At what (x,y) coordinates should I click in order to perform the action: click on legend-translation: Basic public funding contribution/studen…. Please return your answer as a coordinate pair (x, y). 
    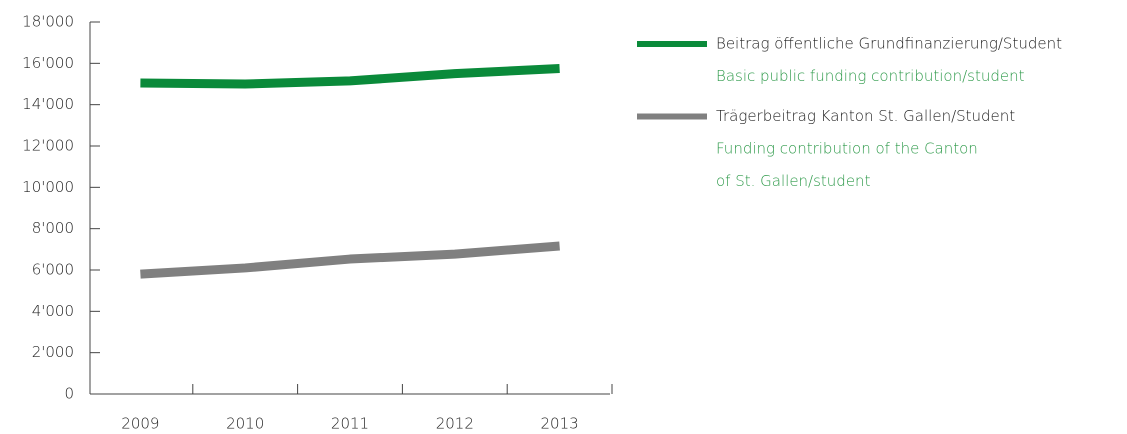
    Looking at the image, I should click on (870, 76).